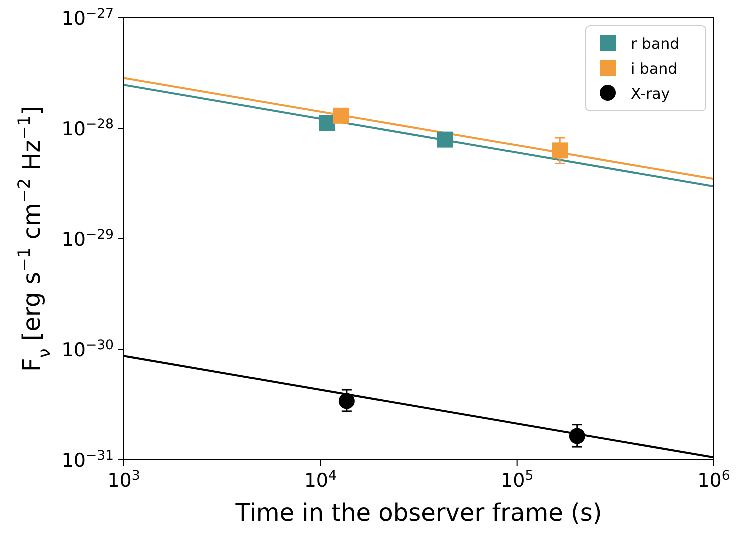  I want to click on x-tick-label: 10$^{6}$, so click(714, 480).